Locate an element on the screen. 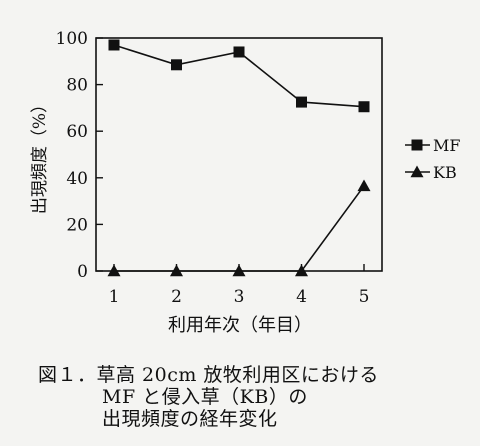  legend-label: MF is located at coordinates (446, 145).